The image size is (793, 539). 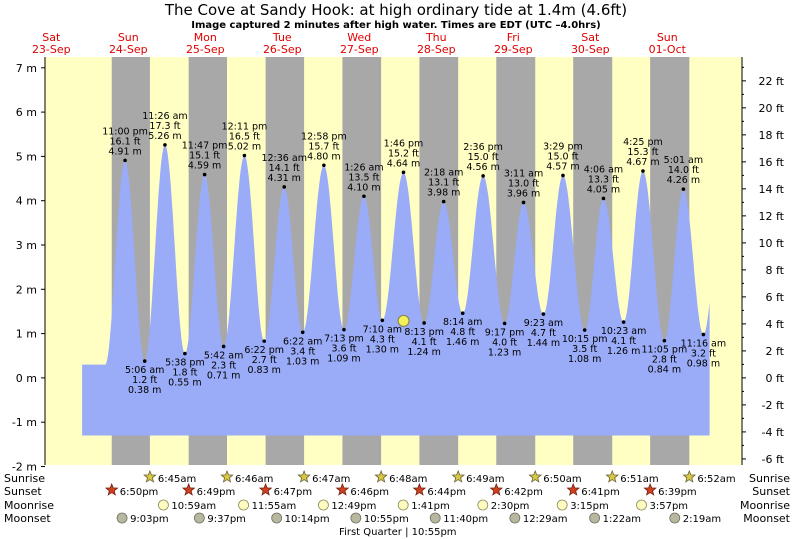 What do you see at coordinates (603, 169) in the screenshot?
I see `high-tide-label: 4:06 am` at bounding box center [603, 169].